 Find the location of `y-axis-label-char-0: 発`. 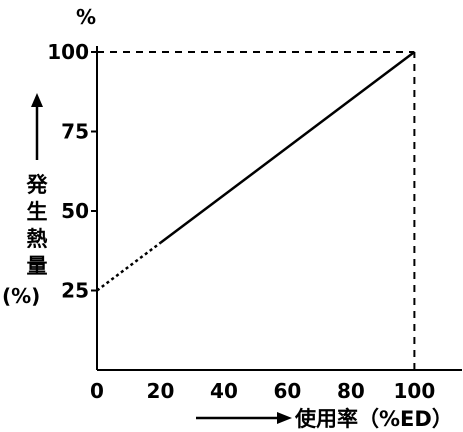

y-axis-label-char-0: 発 is located at coordinates (37, 185).